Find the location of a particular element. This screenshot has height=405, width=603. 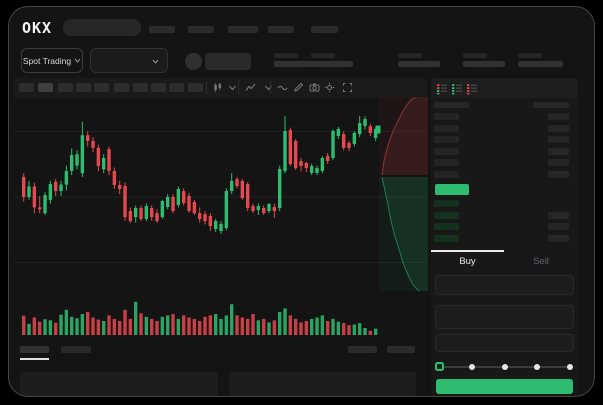

last-price-row is located at coordinates (452, 189).